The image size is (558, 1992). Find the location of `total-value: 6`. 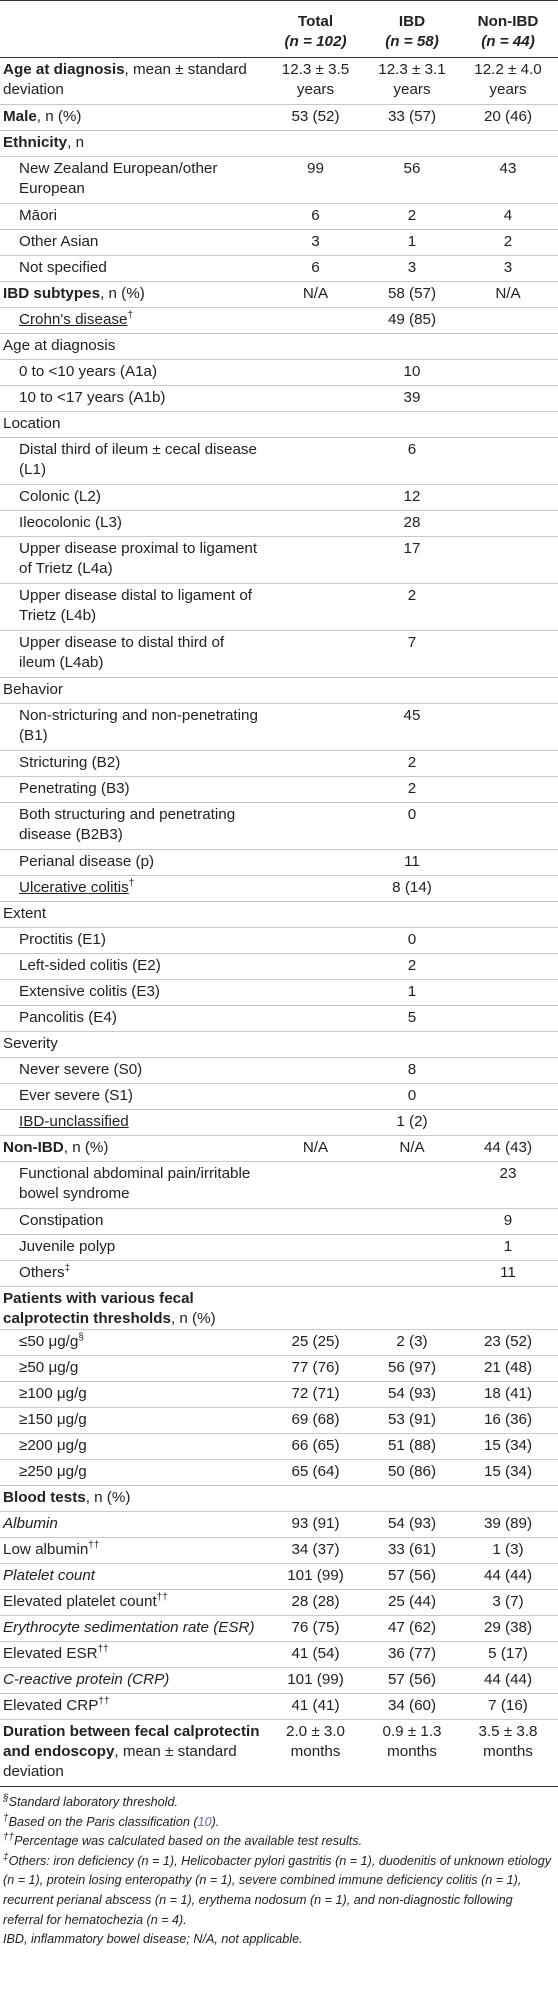

total-value: 6 is located at coordinates (315, 215).